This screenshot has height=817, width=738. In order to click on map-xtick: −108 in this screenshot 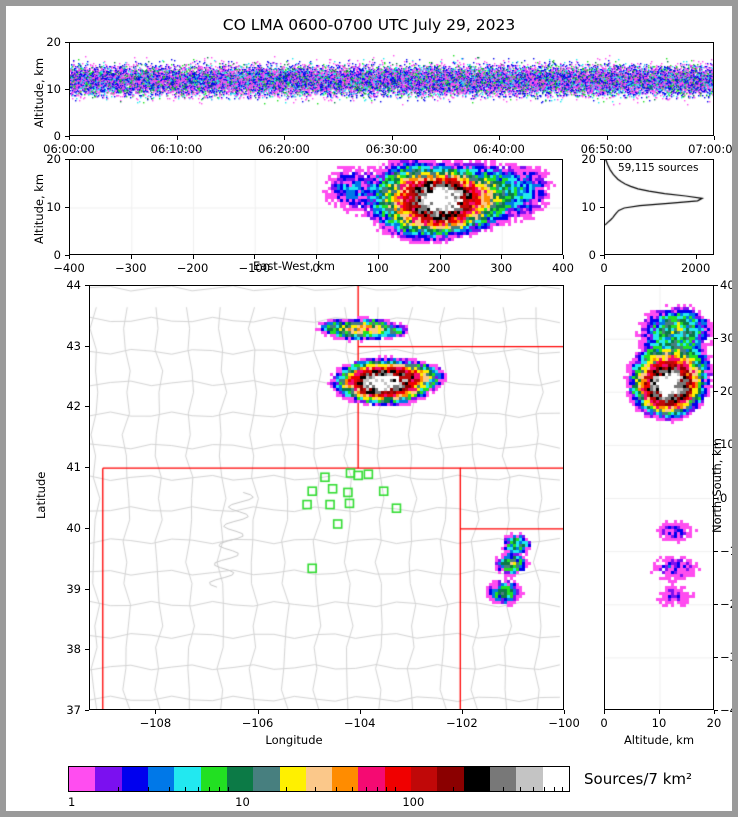, I will do `click(155, 723)`.